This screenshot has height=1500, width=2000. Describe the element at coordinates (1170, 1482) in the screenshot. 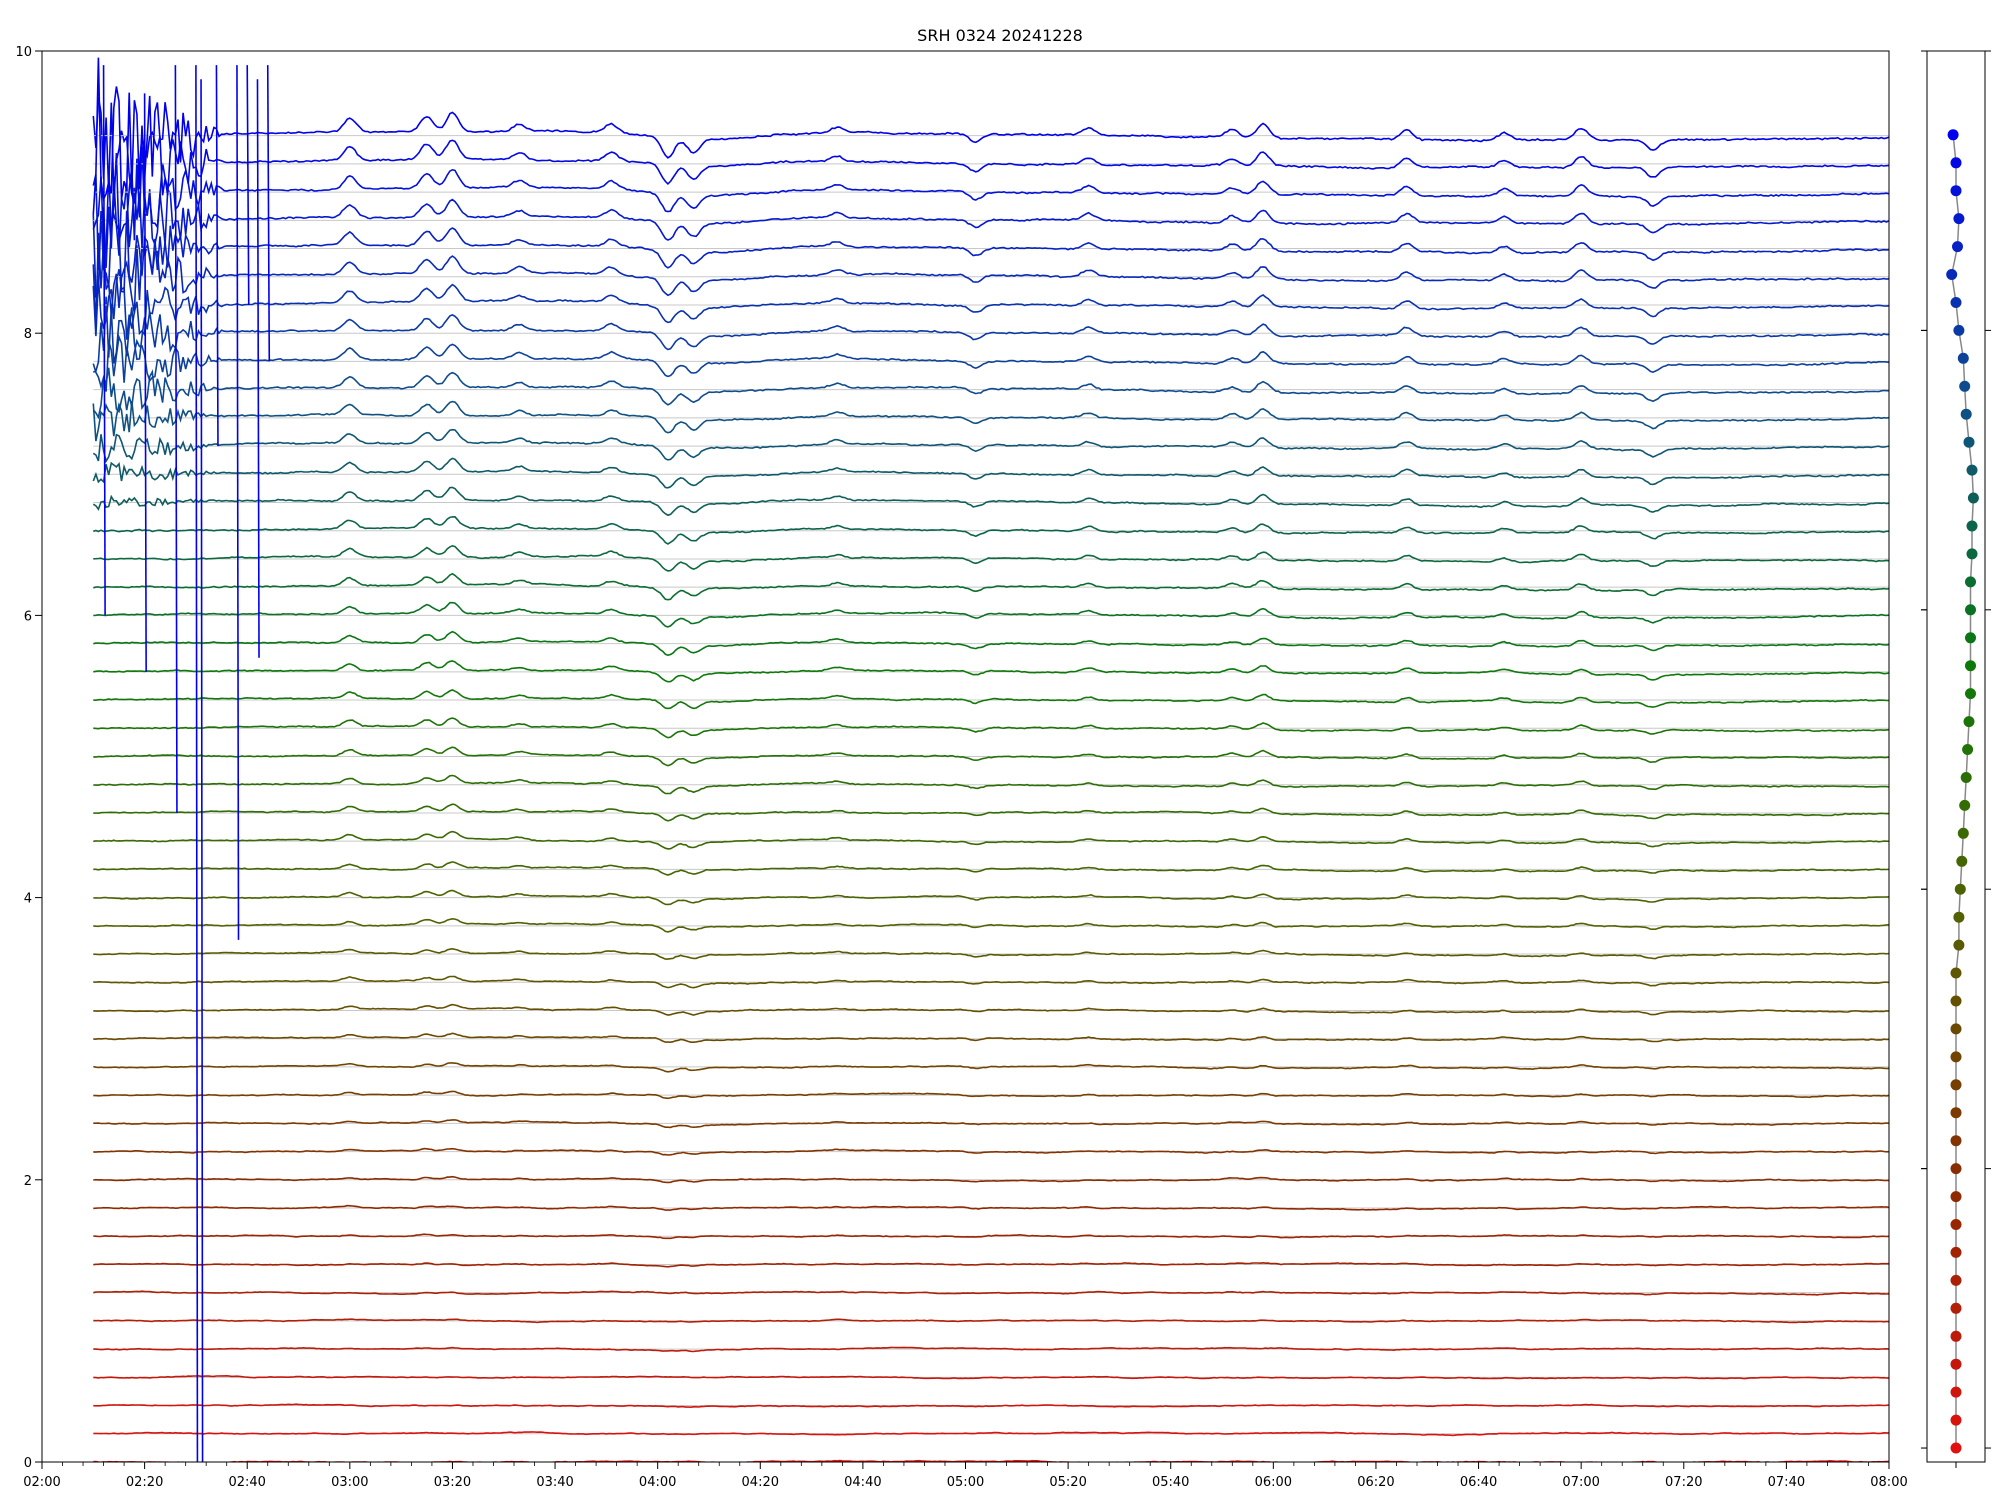

I see `x-tick-label: 05:40` at that location.